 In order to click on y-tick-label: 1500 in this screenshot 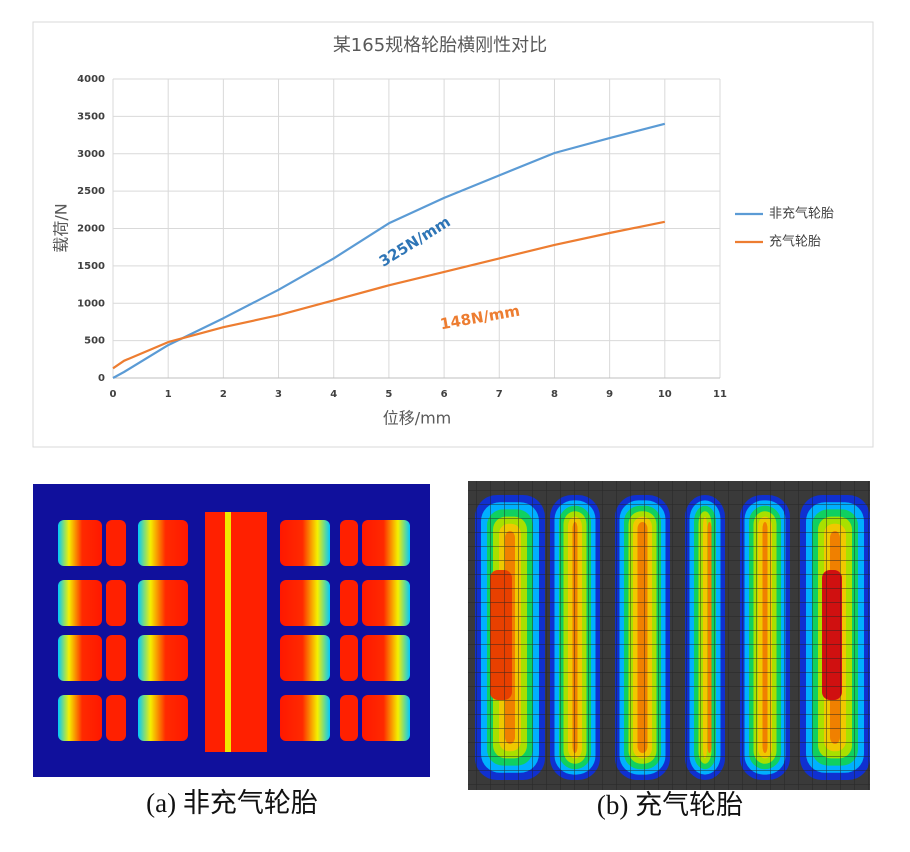, I will do `click(91, 266)`.